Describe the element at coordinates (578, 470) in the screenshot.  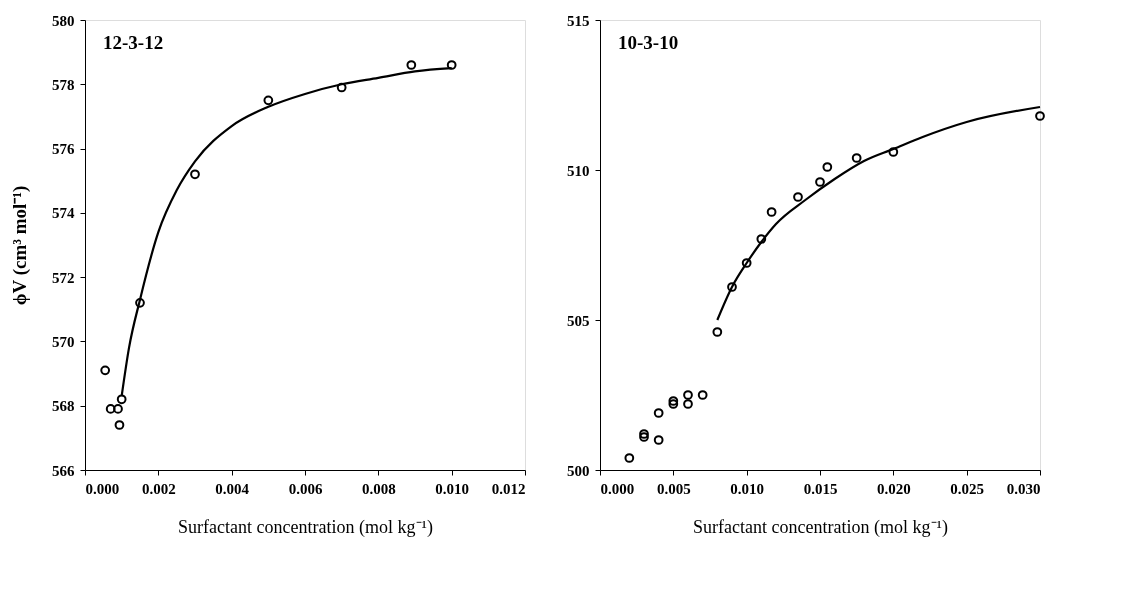
I see `y-tick-label: 500` at that location.